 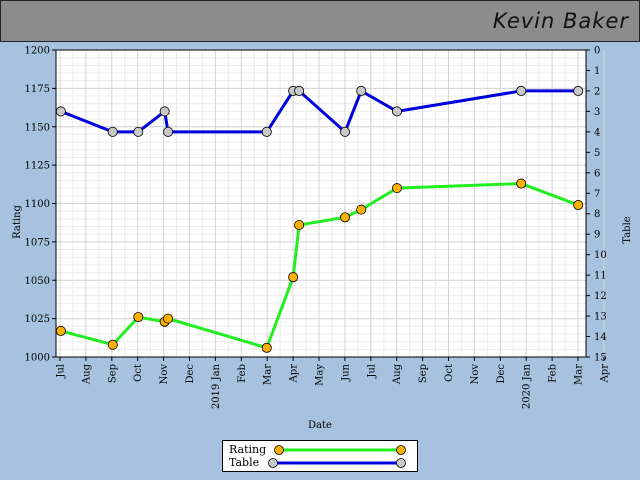 What do you see at coordinates (401, 450) in the screenshot?
I see `legend-marker-rating-end` at bounding box center [401, 450].